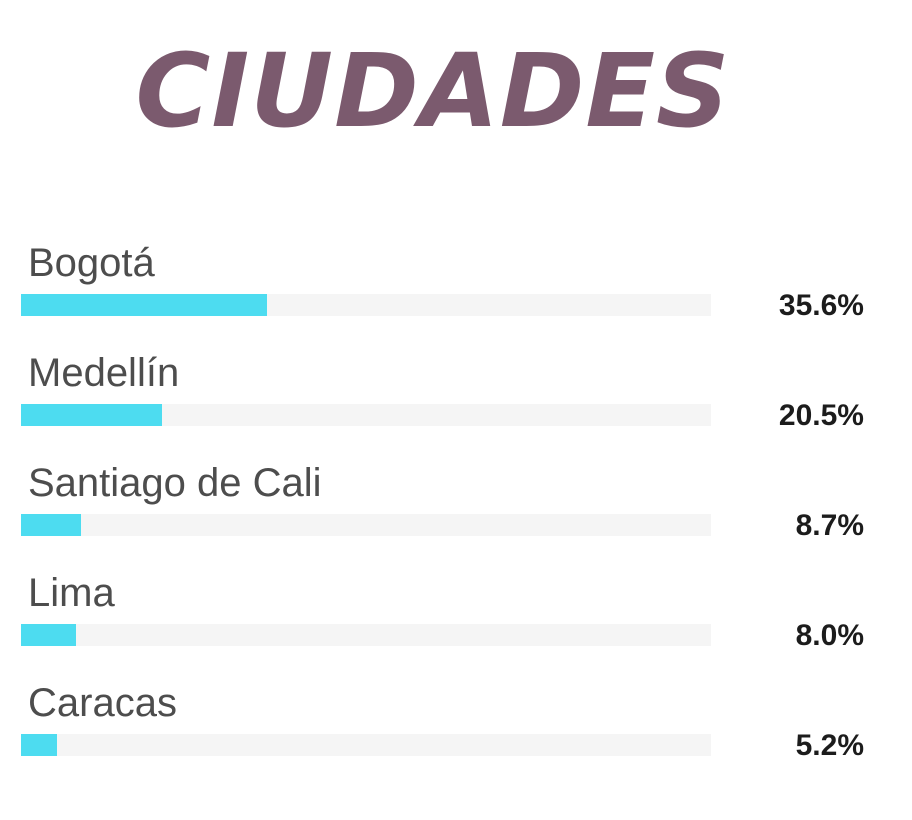  What do you see at coordinates (829, 525) in the screenshot?
I see `value-label: 8.7%` at bounding box center [829, 525].